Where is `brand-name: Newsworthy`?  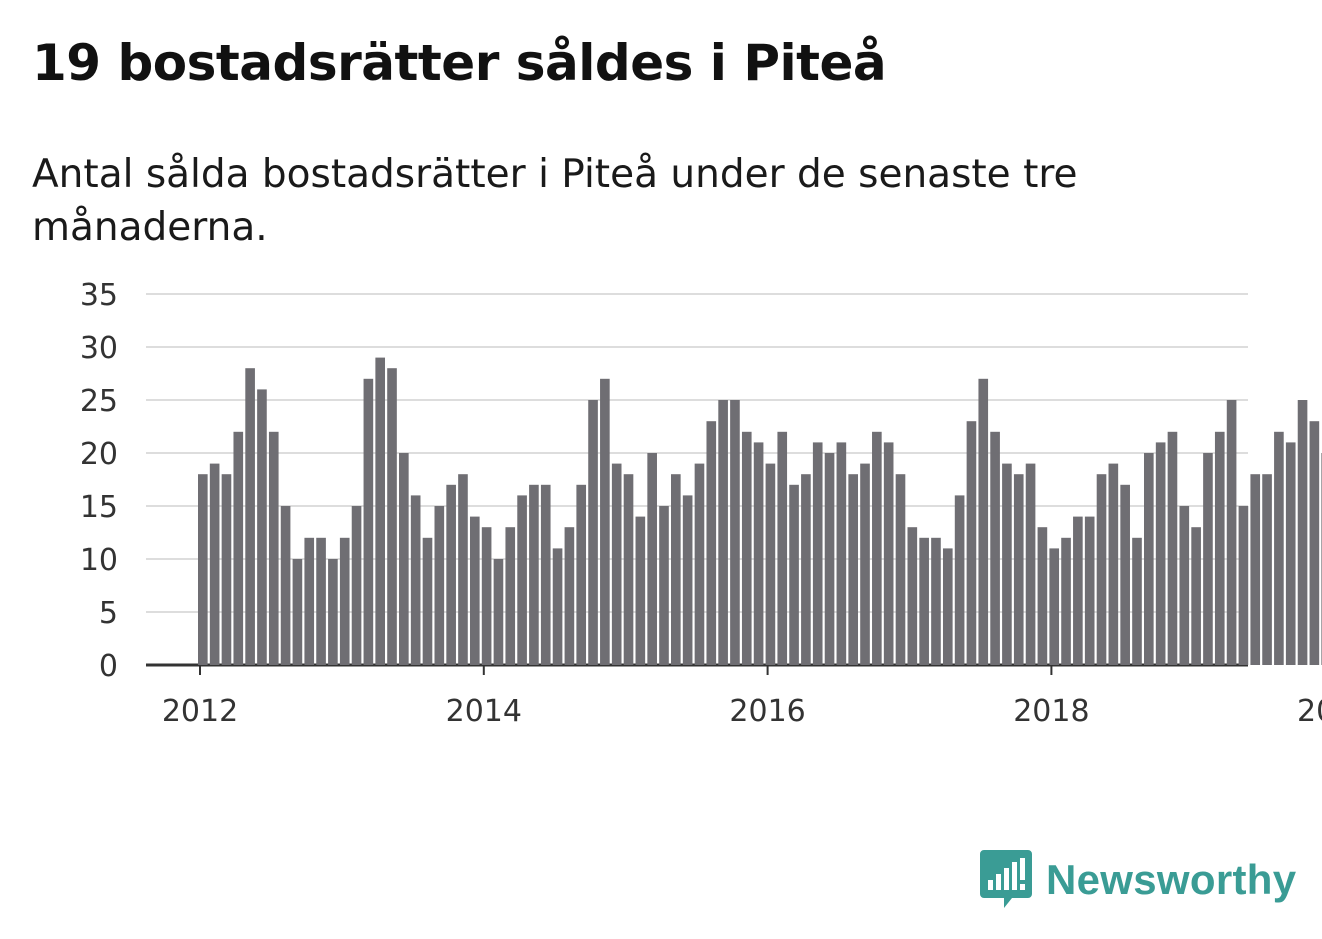 brand-name: Newsworthy is located at coordinates (1171, 879).